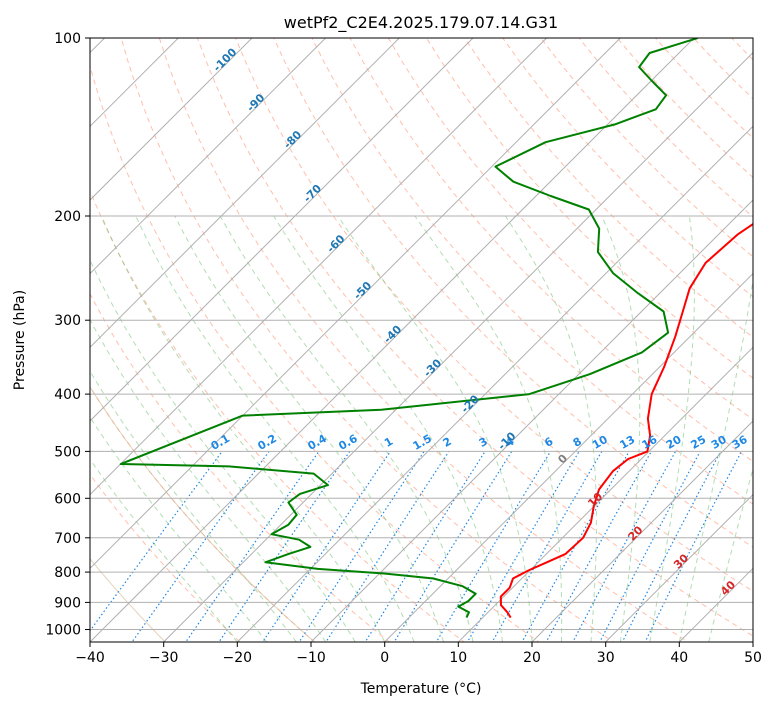 The width and height of the screenshot is (775, 708). What do you see at coordinates (67, 573) in the screenshot?
I see `y-tick-label: 800` at bounding box center [67, 573].